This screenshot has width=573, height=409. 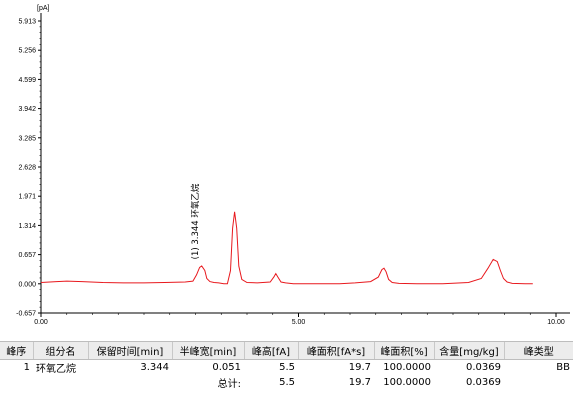 I want to click on cell-component: 环氧乙烷, so click(x=56, y=369).